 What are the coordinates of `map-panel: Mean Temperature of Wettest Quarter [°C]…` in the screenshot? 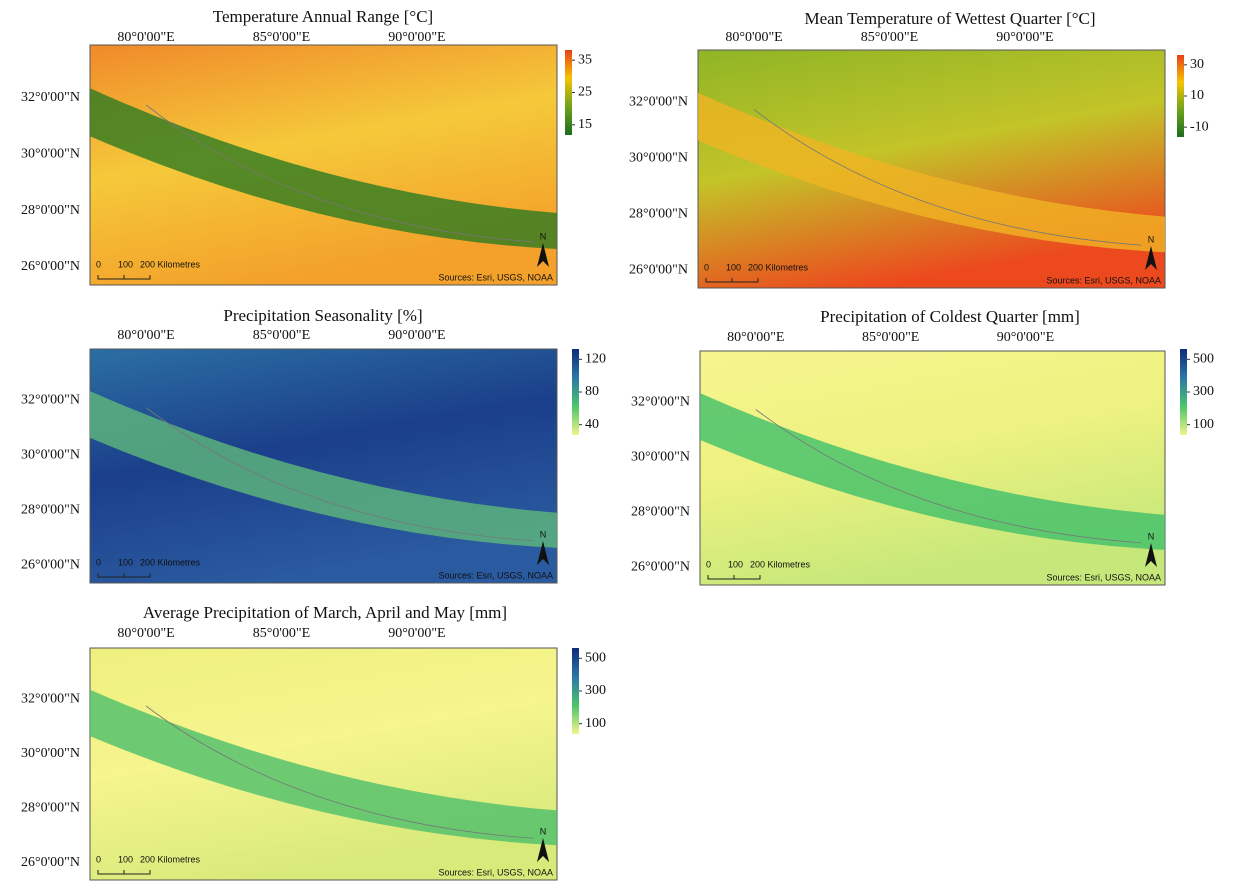 It's located at (919, 149).